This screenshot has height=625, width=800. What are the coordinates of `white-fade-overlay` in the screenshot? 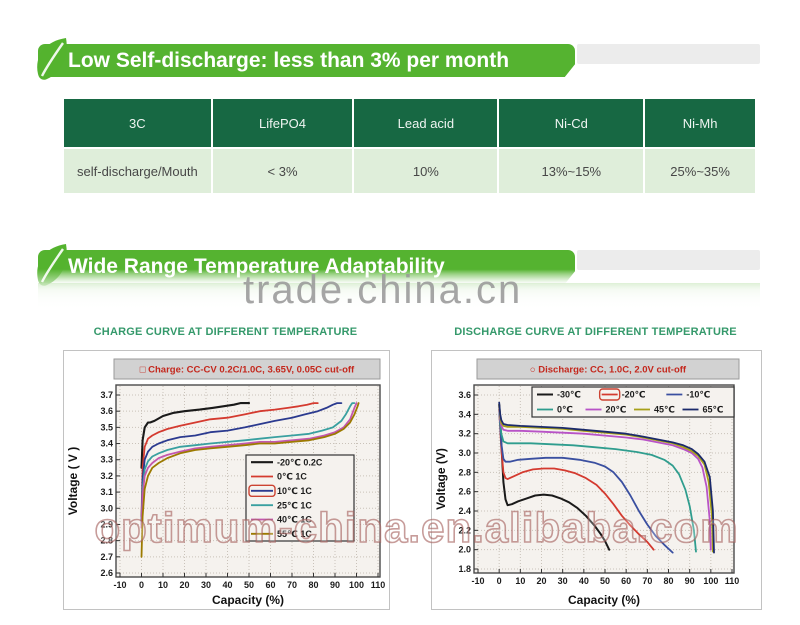 It's located at (400, 292).